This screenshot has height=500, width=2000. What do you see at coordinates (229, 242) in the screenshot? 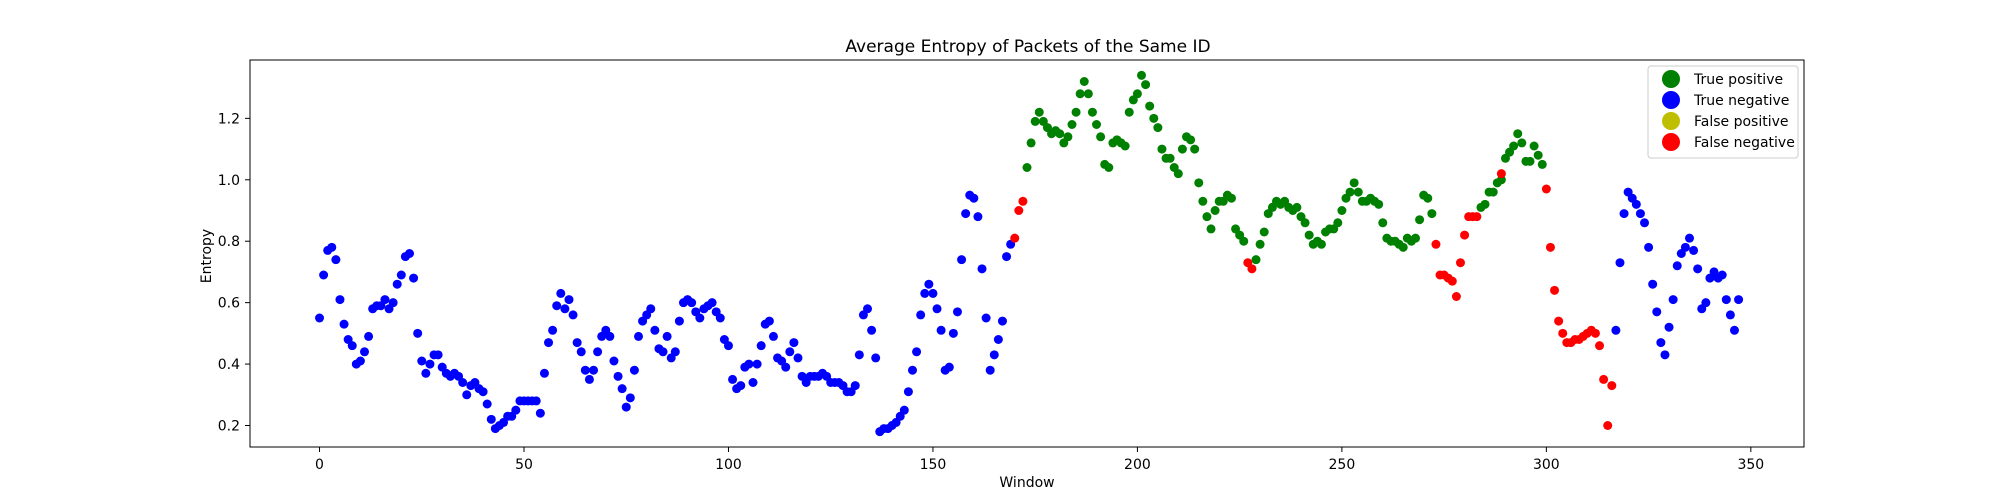
I see `y-tick-label: 0.8` at bounding box center [229, 242].